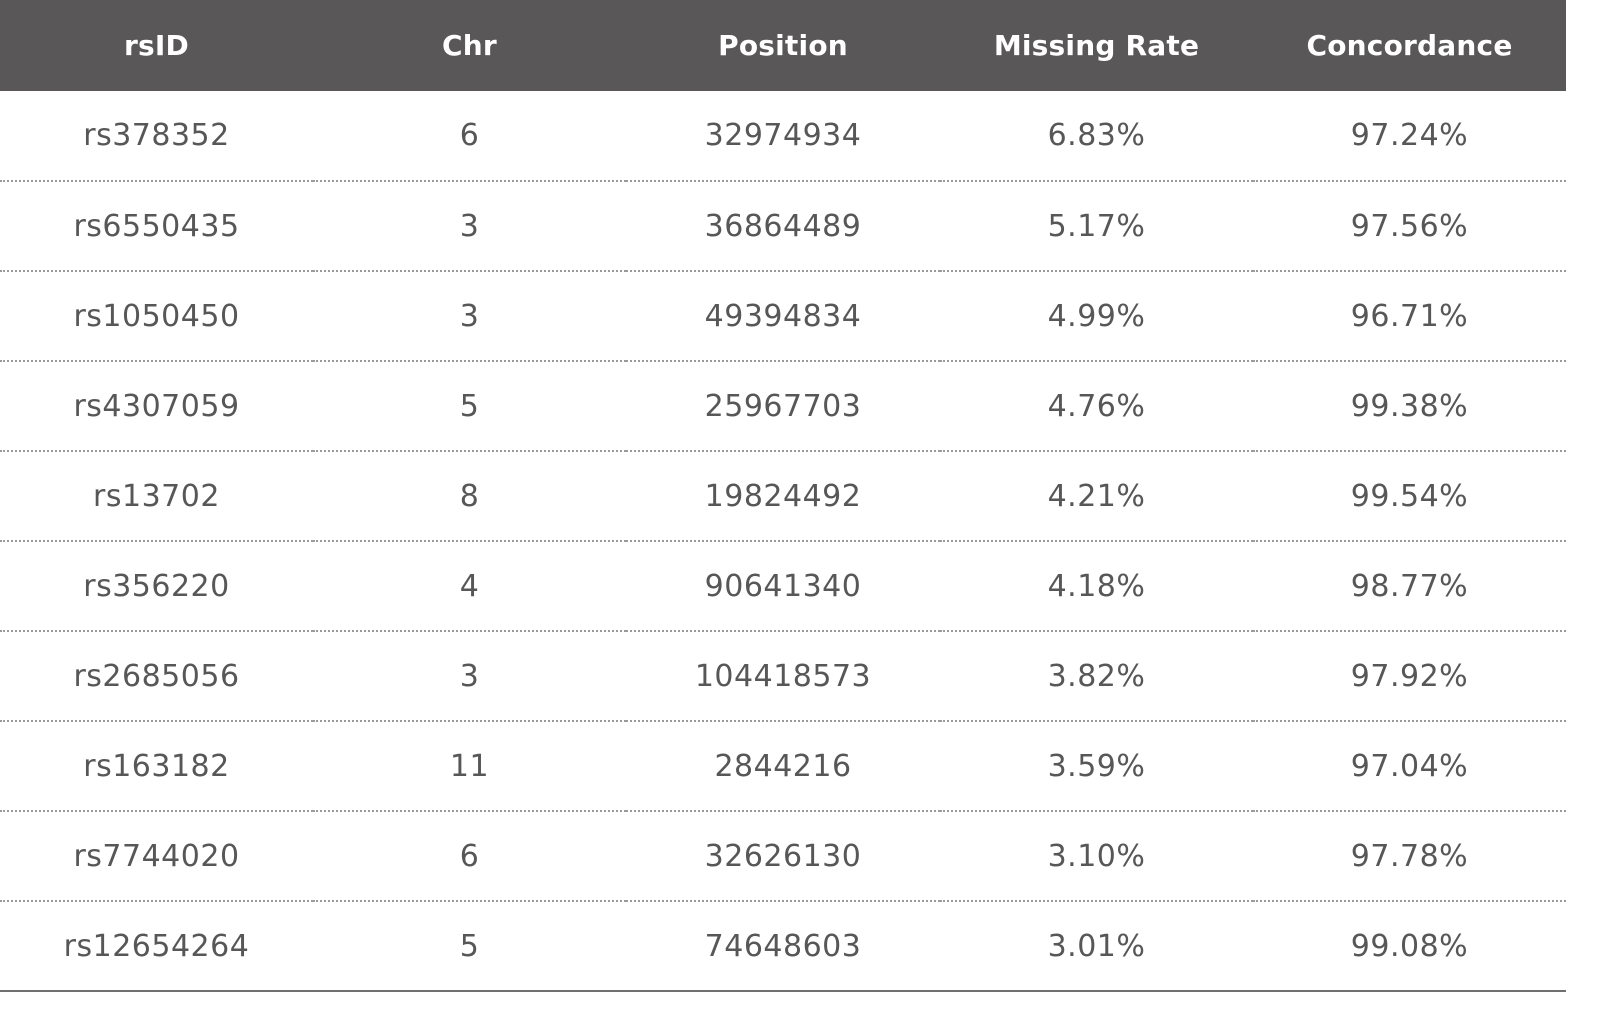 The width and height of the screenshot is (1604, 1020). I want to click on table-row: rs356220 4 90641340 4.18% 98.77%, so click(783, 586).